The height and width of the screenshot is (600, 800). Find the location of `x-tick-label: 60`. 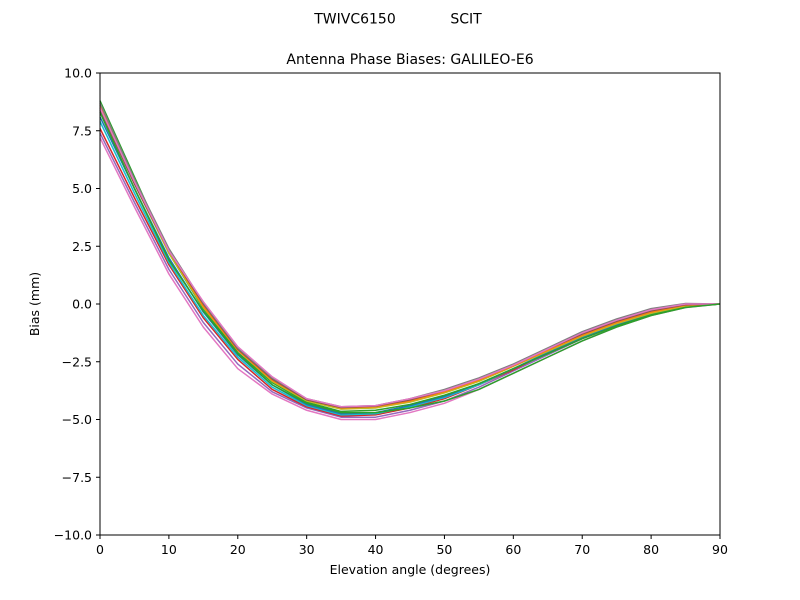

x-tick-label: 60 is located at coordinates (513, 549).